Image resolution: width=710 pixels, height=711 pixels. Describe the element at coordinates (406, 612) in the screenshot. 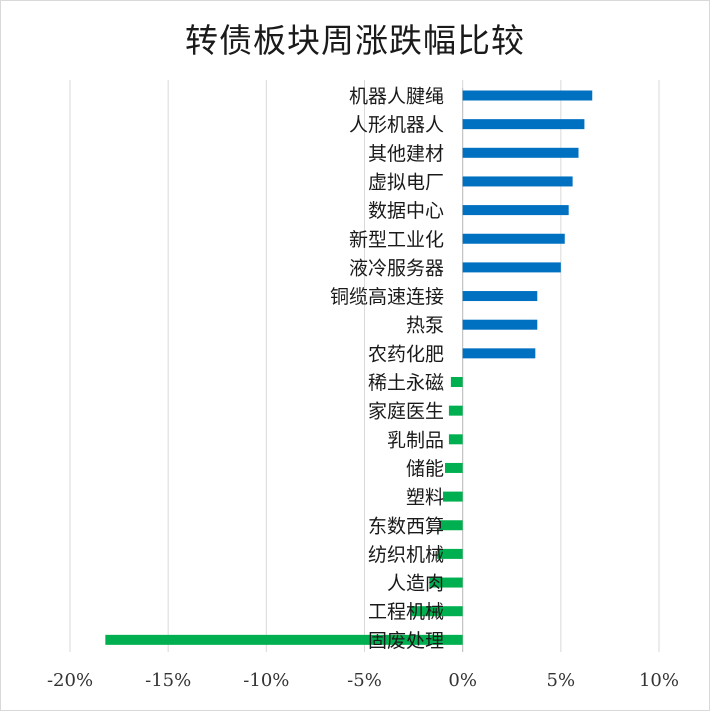

I see `category-label: 工程机械` at that location.